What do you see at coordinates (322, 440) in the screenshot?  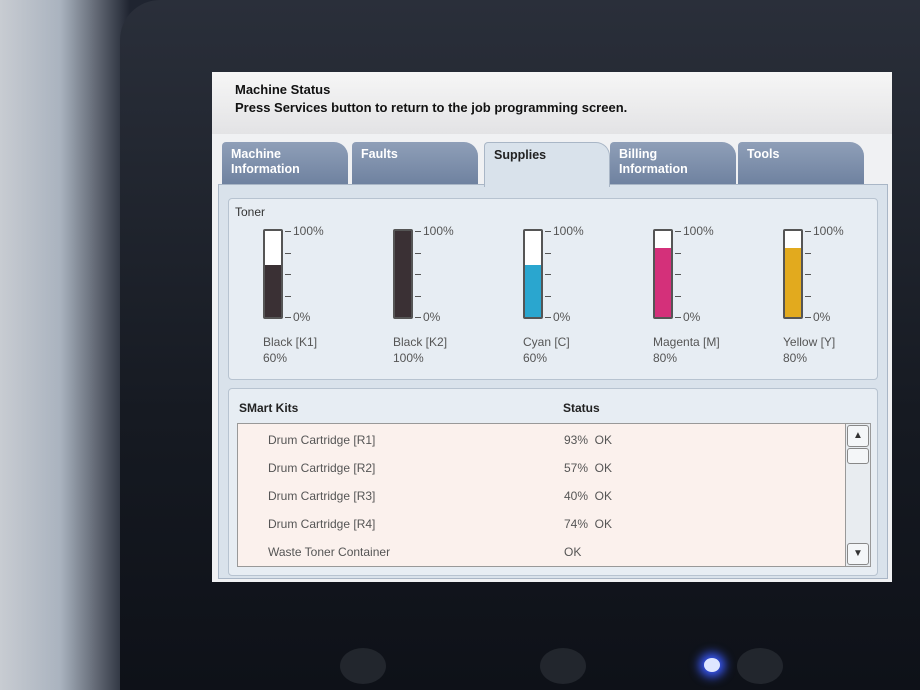 I see `kit-name: Drum Cartridge [R1]` at bounding box center [322, 440].